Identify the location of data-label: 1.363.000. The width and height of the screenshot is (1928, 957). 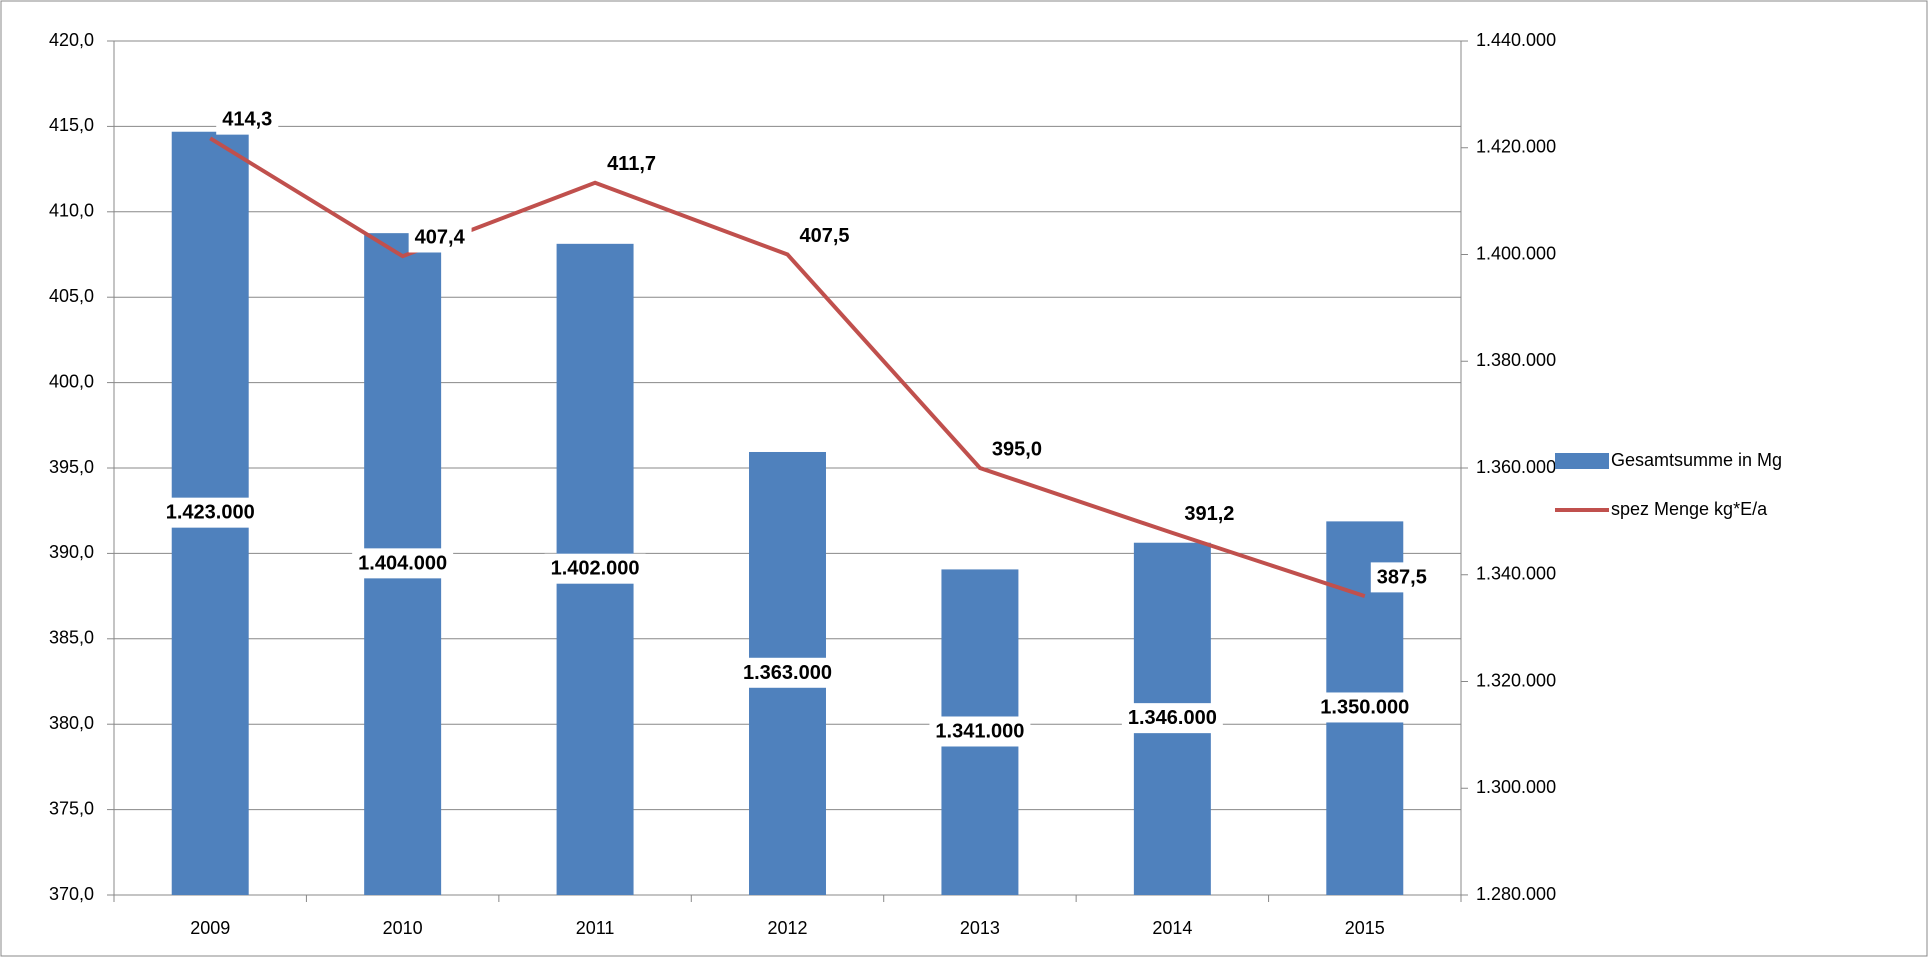
(787, 673).